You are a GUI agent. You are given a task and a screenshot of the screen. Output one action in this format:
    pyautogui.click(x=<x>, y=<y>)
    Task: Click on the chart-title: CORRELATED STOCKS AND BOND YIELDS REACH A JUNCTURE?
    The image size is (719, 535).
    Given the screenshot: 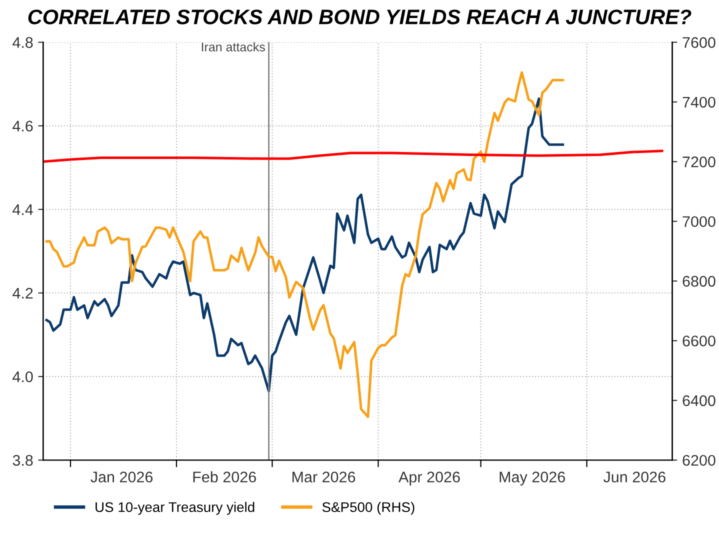 What is the action you would take?
    pyautogui.click(x=360, y=17)
    